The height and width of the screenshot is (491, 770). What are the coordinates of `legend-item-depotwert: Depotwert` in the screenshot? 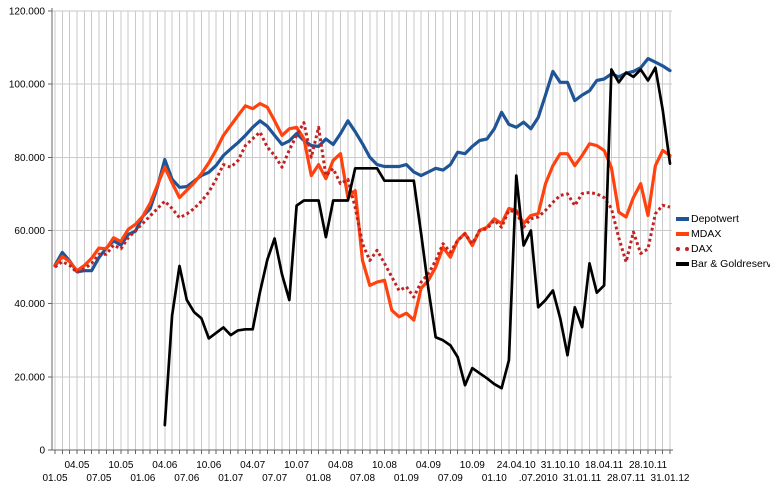 It's located at (723, 218).